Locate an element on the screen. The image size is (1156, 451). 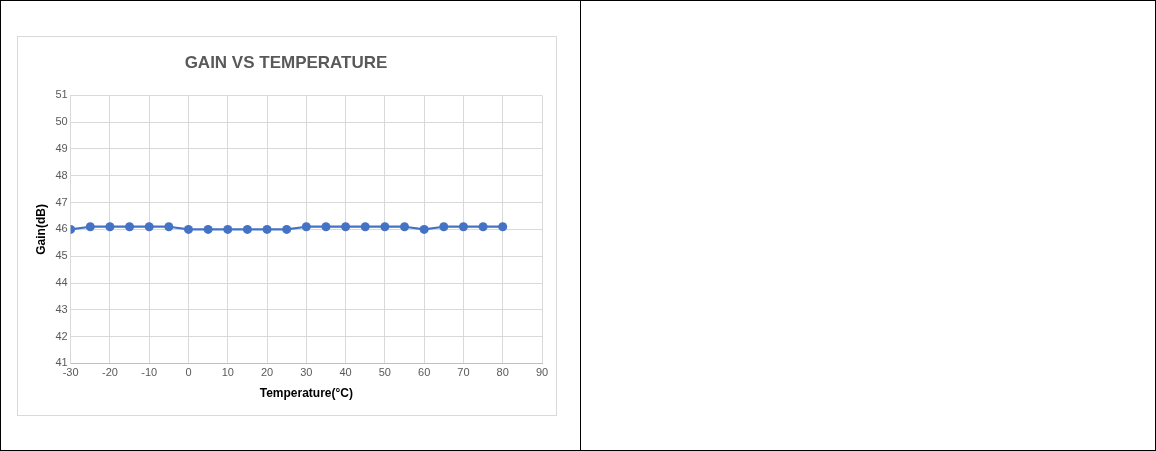
x-tick-label: -20 is located at coordinates (109, 372).